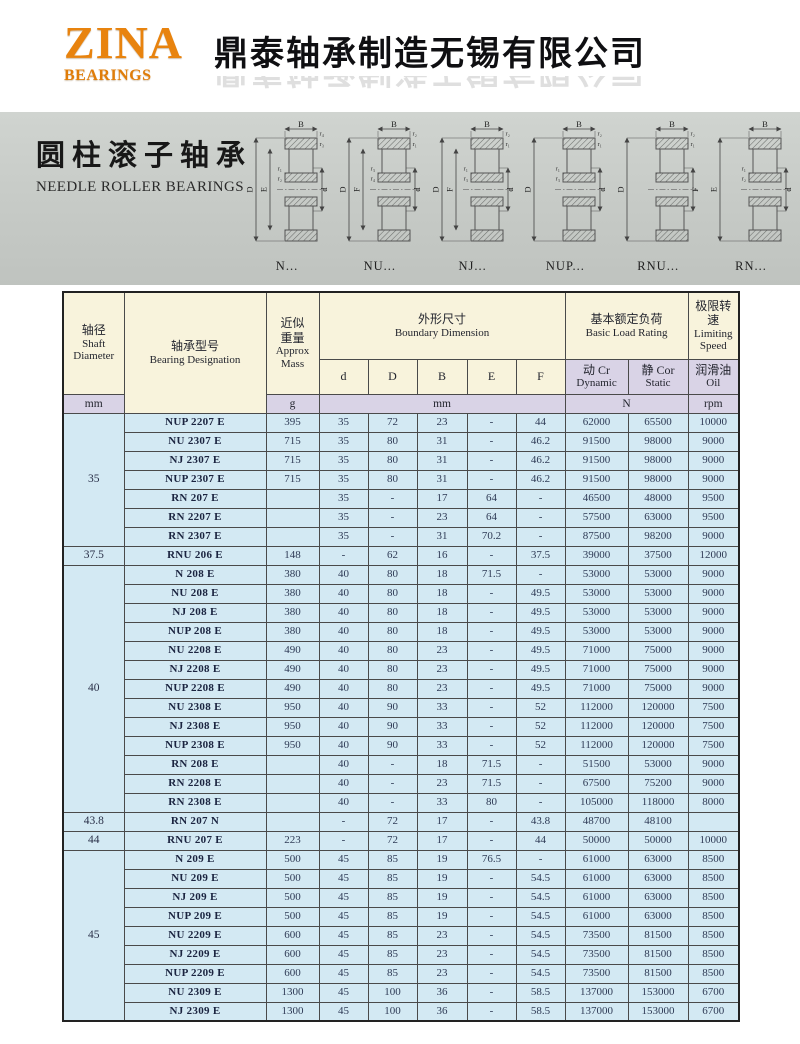  I want to click on header-label: 重量, so click(292, 337).